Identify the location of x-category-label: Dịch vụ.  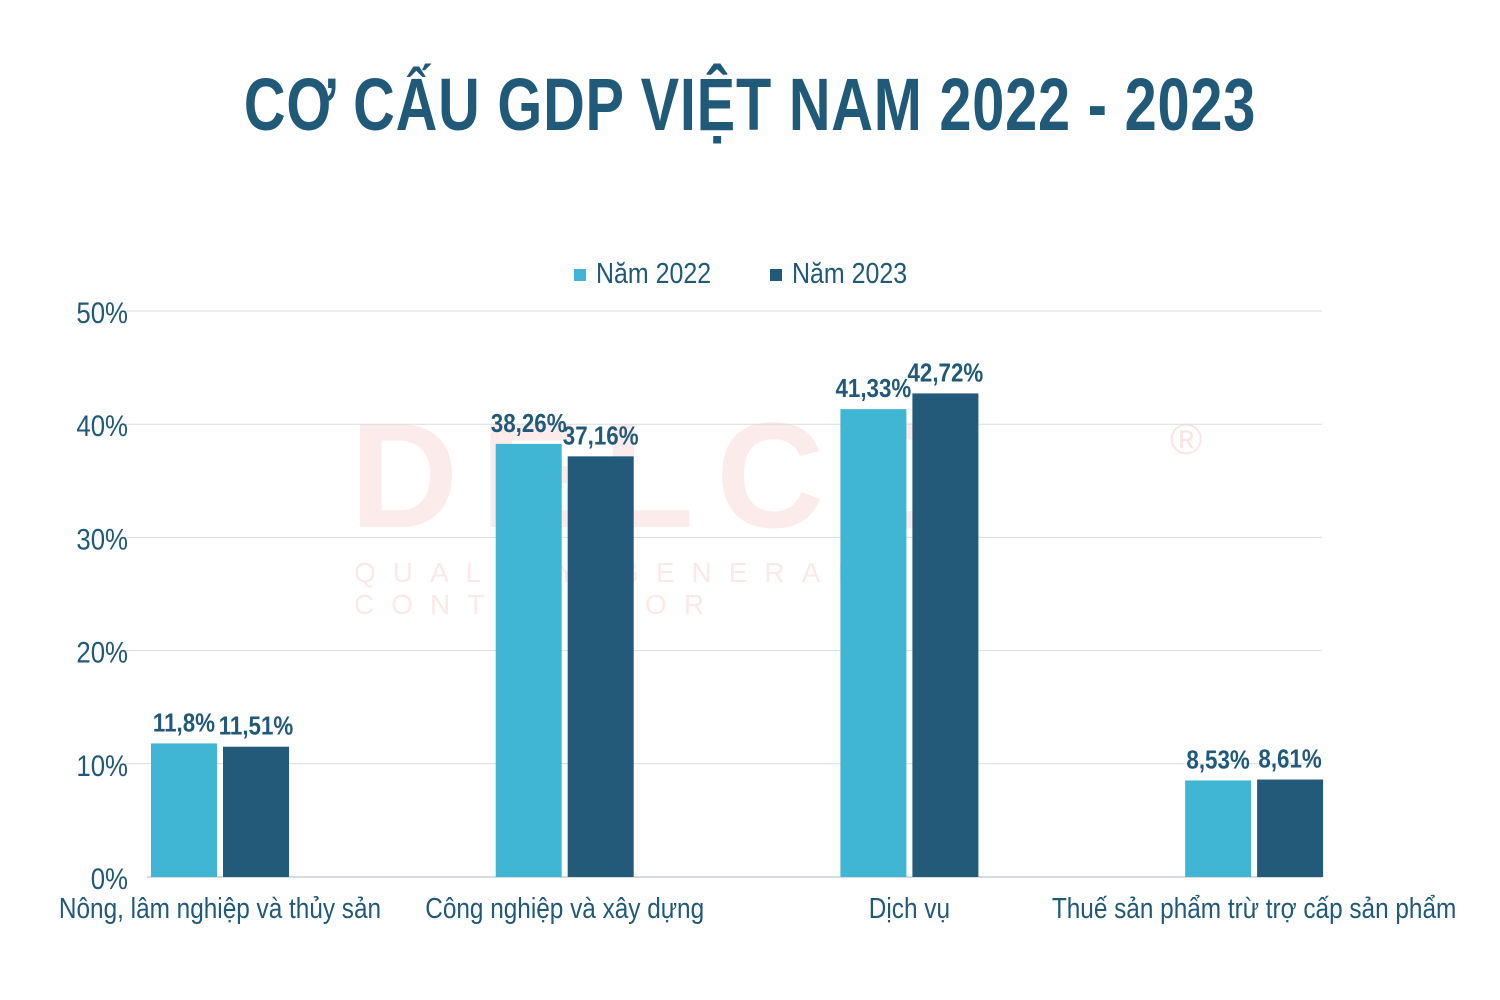
(909, 908).